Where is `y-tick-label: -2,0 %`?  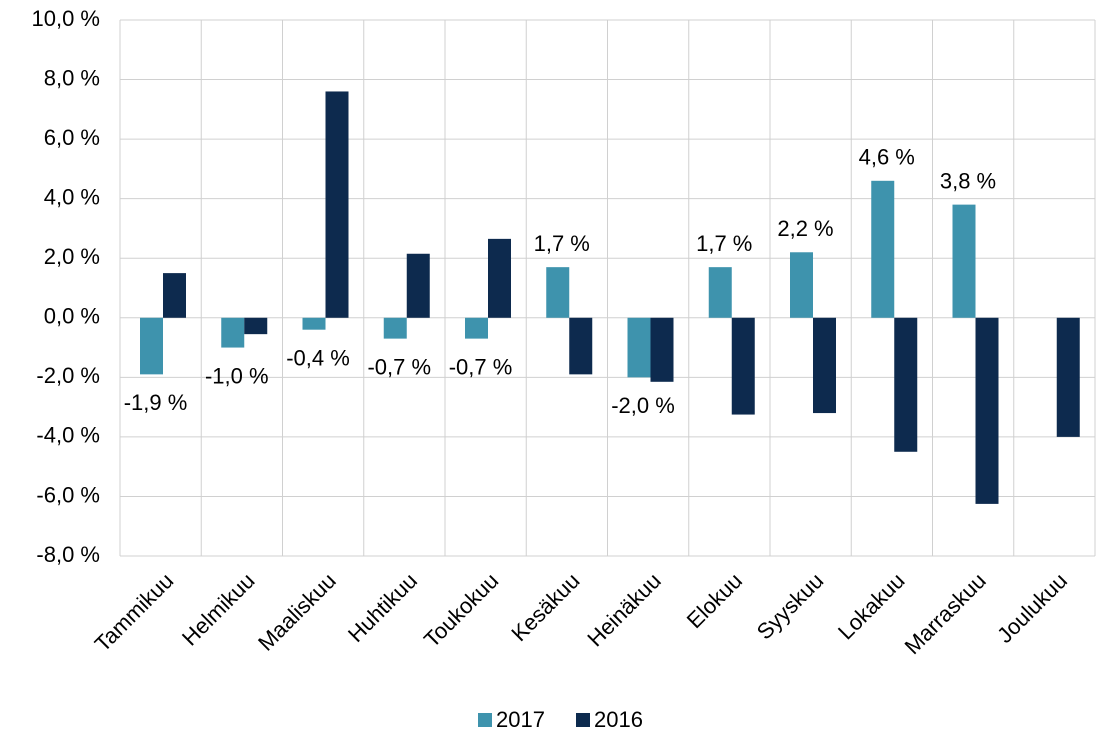 y-tick-label: -2,0 % is located at coordinates (68, 375).